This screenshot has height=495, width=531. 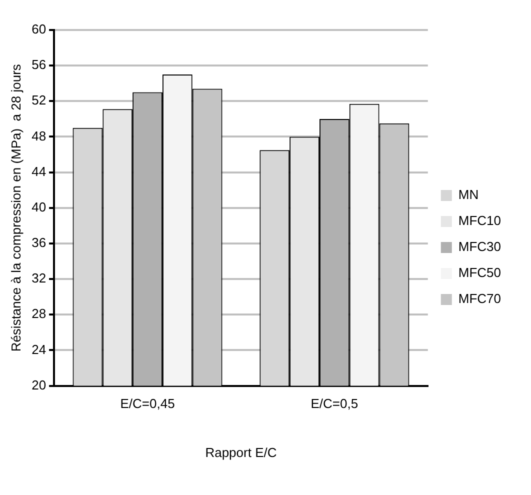 I want to click on y-axis-title: Résistance à la compression en (MPa) a 28 jours, so click(x=16, y=208).